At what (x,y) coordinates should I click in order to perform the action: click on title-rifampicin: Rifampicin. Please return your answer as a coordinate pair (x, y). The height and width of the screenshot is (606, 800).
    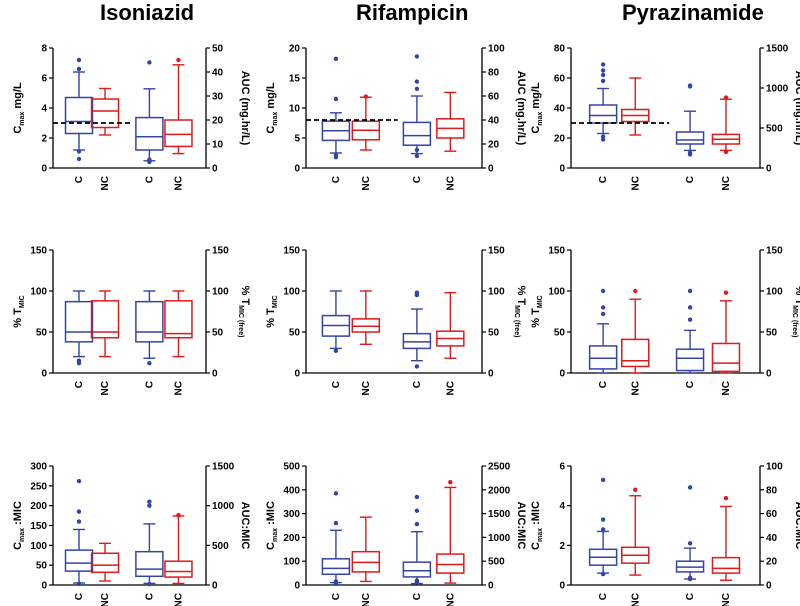
    Looking at the image, I should click on (412, 12).